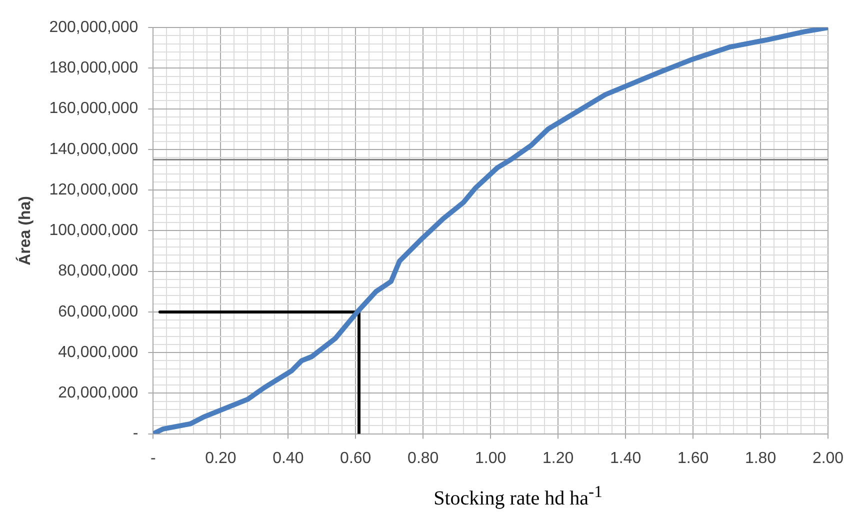 This screenshot has height=530, width=866. I want to click on y-tick-label: 20,000,000, so click(98, 393).